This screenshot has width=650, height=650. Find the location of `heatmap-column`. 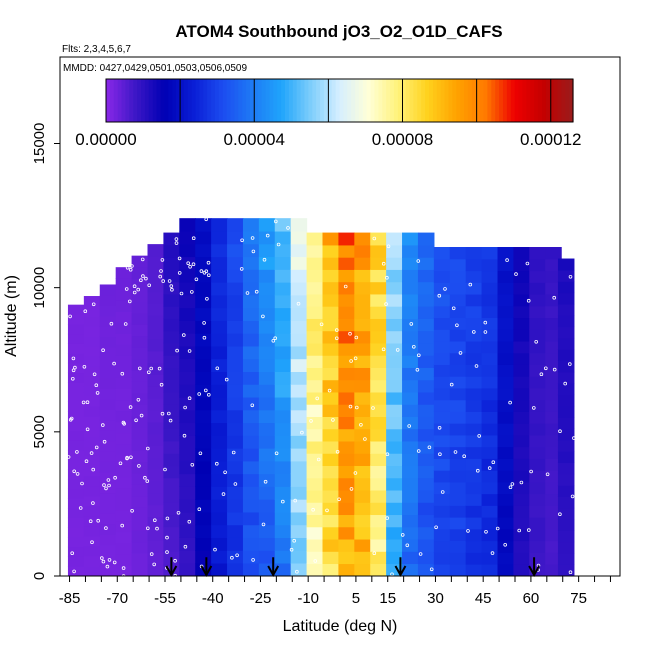

heatmap-column is located at coordinates (521, 411).